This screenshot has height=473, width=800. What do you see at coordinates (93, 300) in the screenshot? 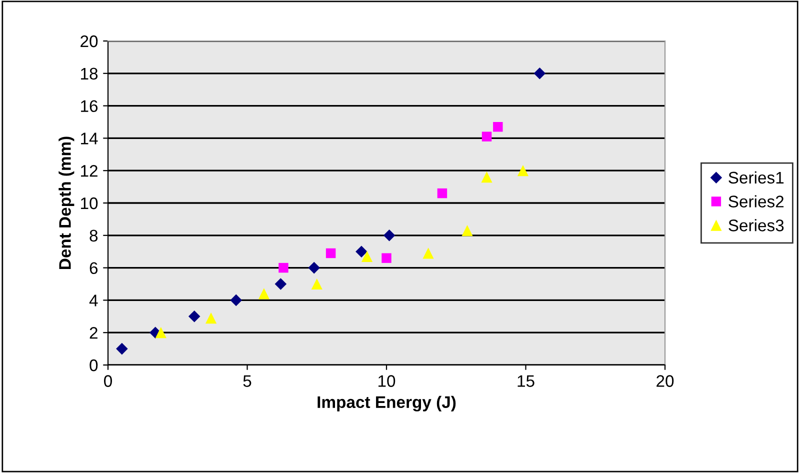
I see `y-tick-label: 4` at bounding box center [93, 300].